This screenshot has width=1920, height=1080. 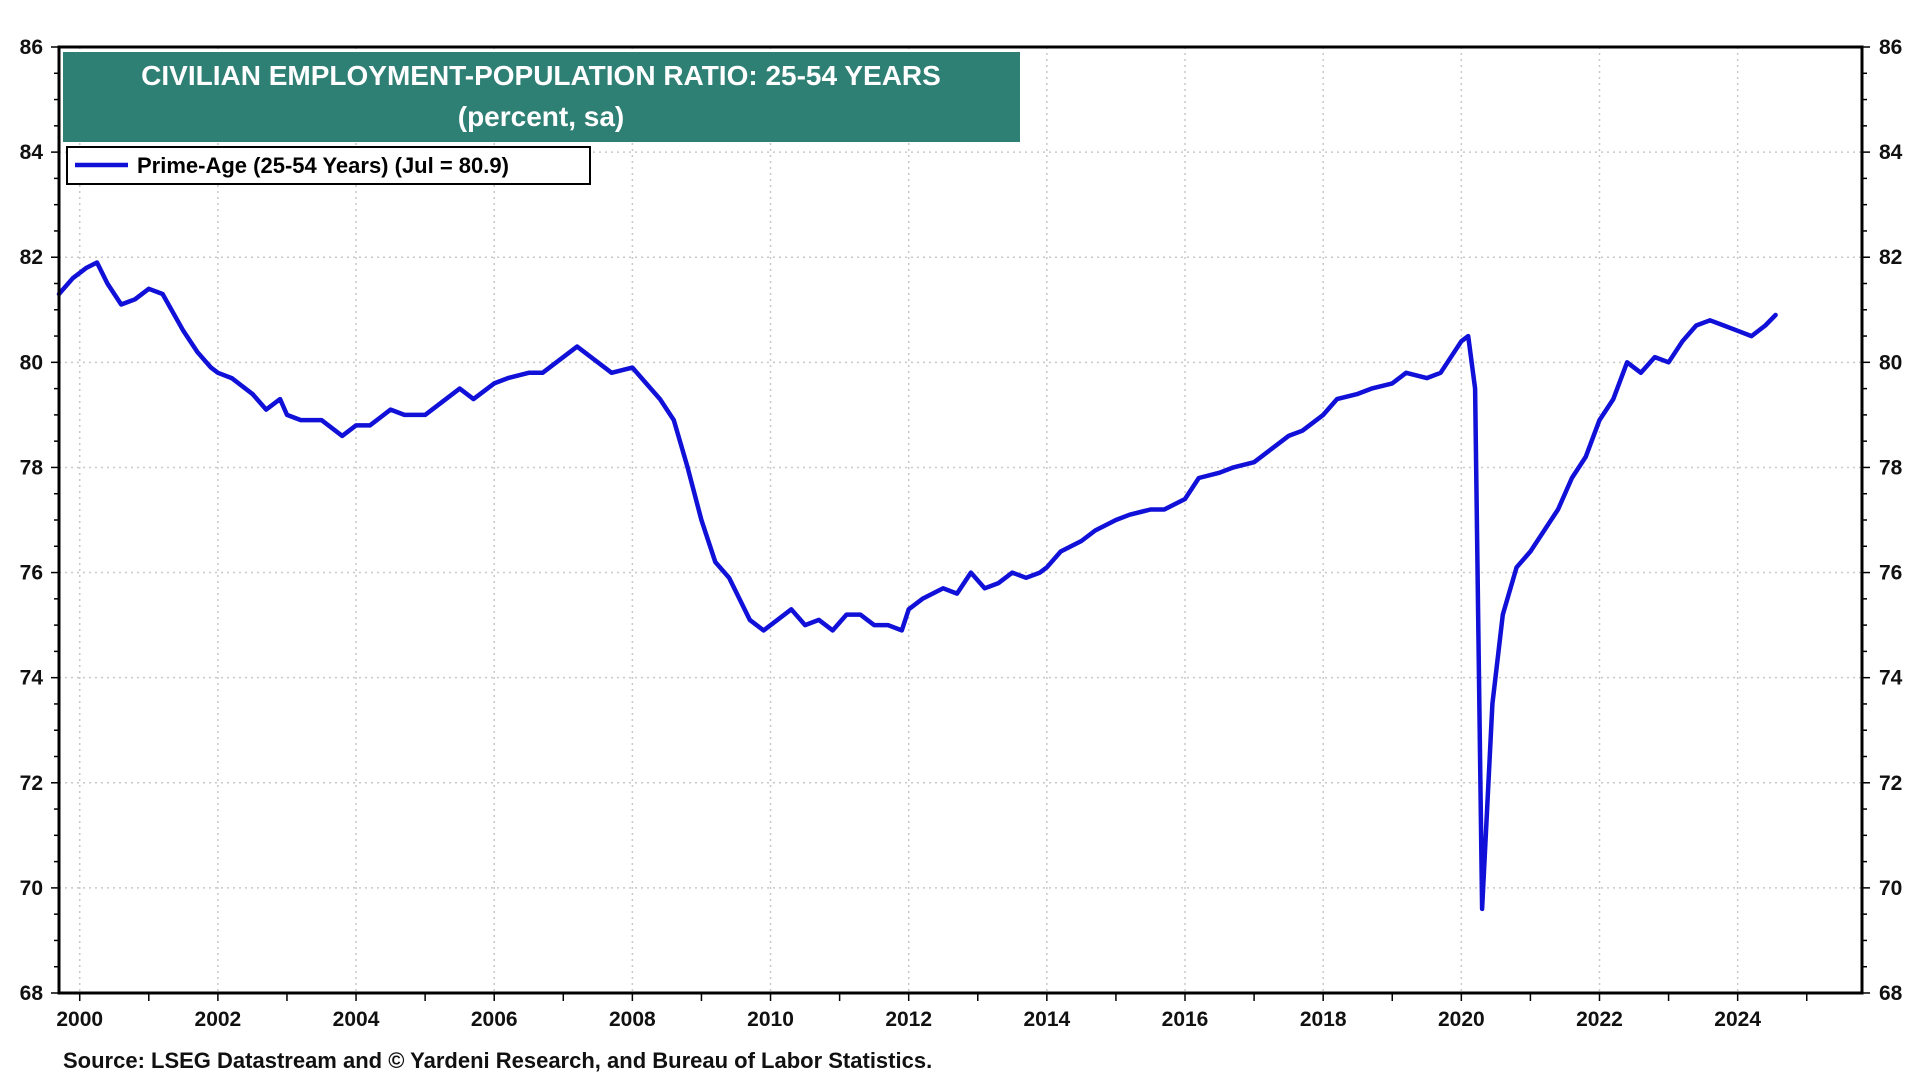 What do you see at coordinates (1890, 573) in the screenshot?
I see `y-tick-label-right: 76` at bounding box center [1890, 573].